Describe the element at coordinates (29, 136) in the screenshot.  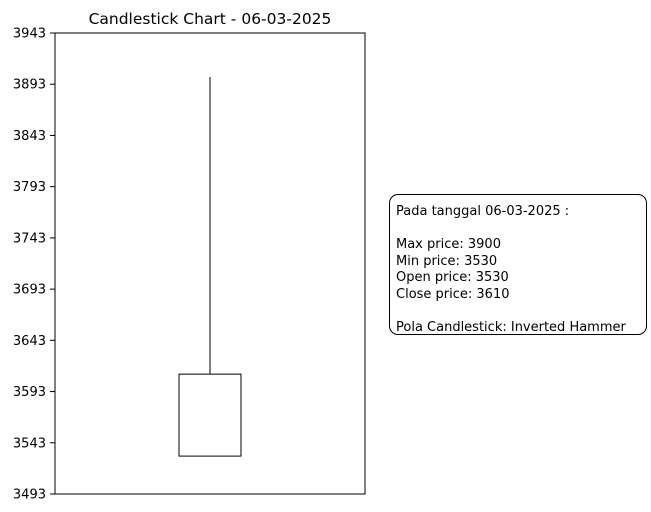
I see `y-tick-label: 3843` at that location.